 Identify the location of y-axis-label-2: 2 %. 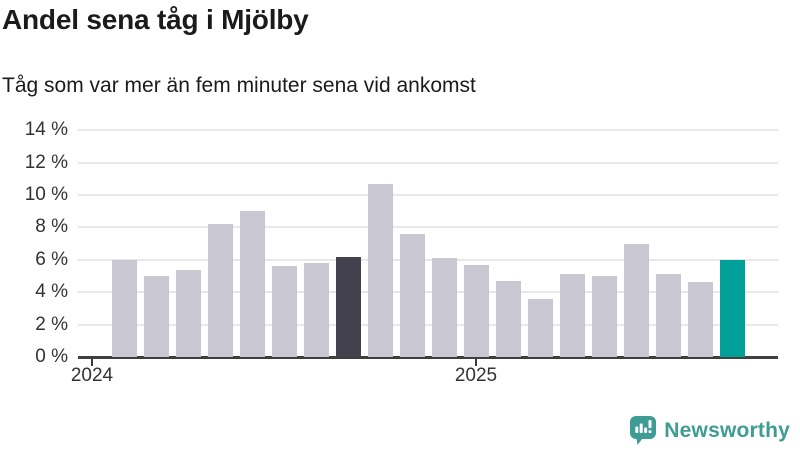
(51, 324).